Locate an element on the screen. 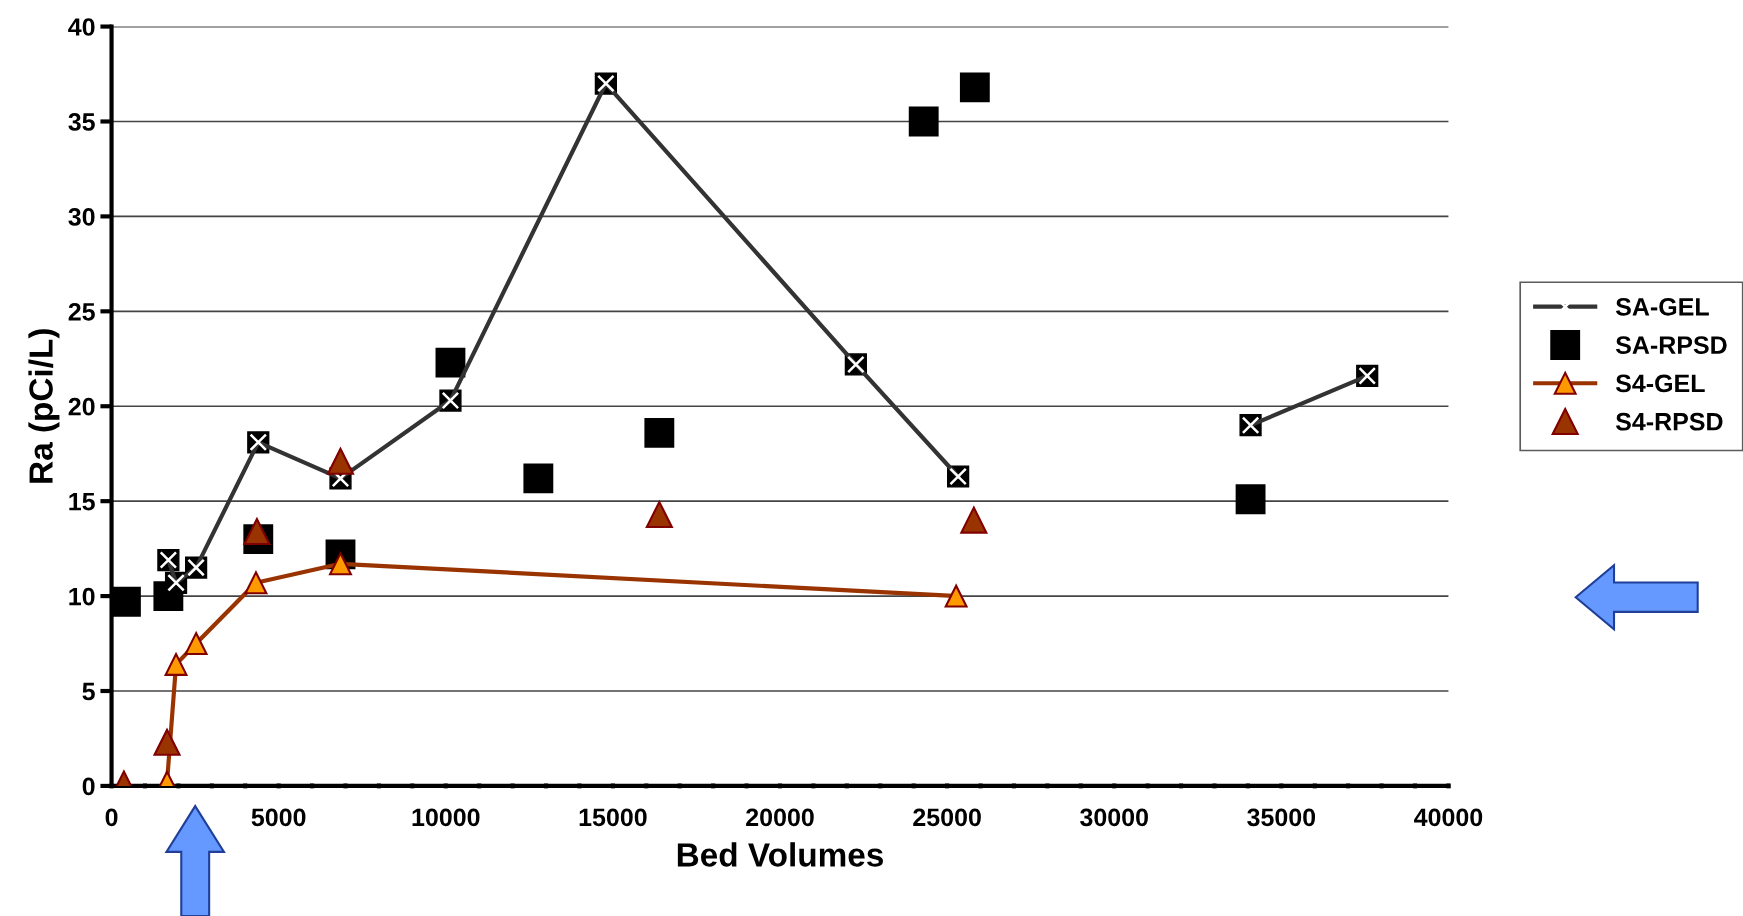 This screenshot has width=1743, height=916. y-axis-title: Ra (pCi/L) is located at coordinates (44, 406).